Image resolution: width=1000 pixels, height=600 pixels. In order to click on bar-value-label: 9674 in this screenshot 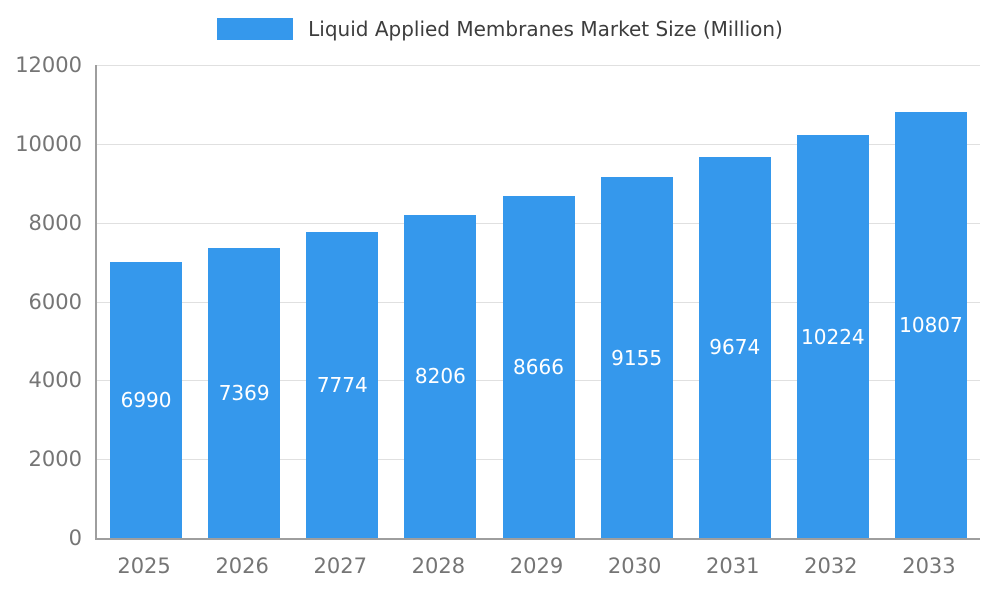, I will do `click(735, 347)`.